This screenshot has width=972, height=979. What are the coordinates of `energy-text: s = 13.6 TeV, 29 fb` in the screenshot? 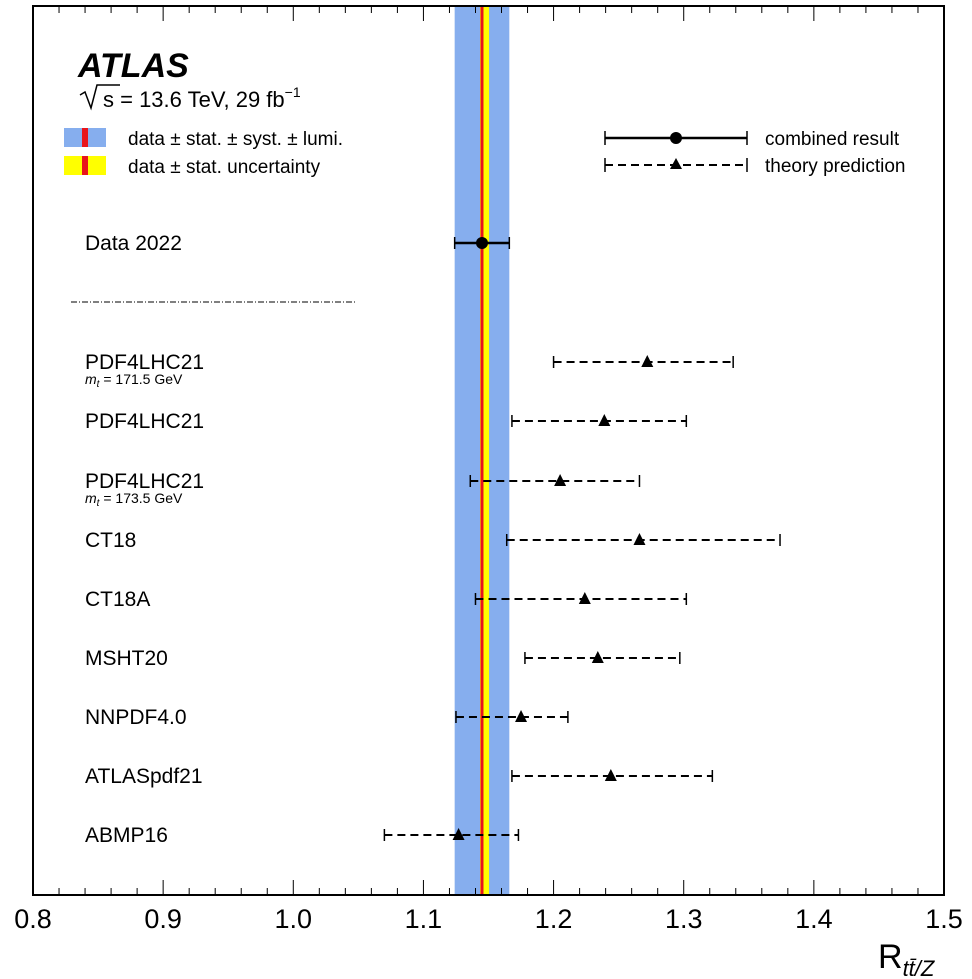 It's located at (194, 99).